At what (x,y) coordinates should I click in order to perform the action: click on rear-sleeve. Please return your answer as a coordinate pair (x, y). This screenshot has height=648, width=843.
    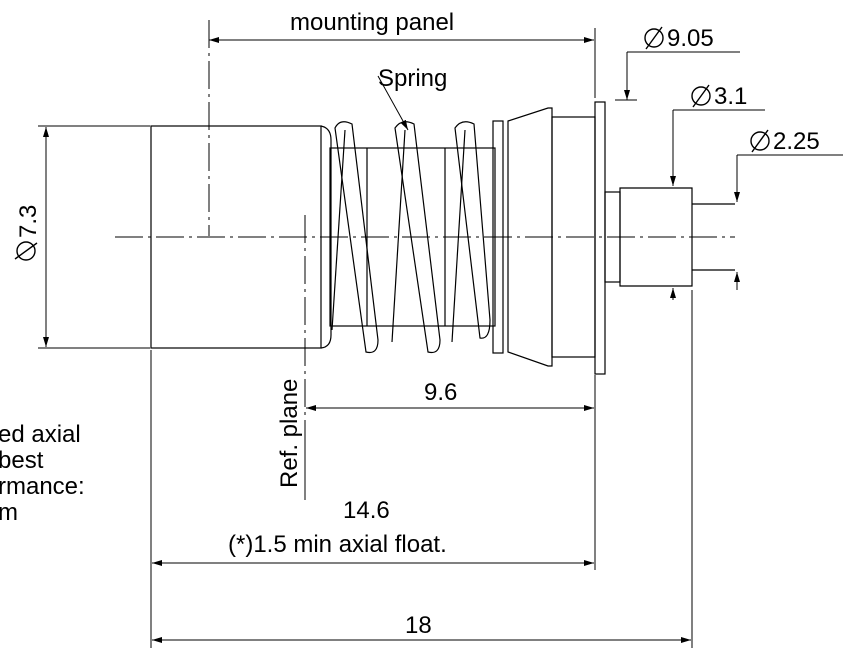
    Looking at the image, I should click on (236, 237).